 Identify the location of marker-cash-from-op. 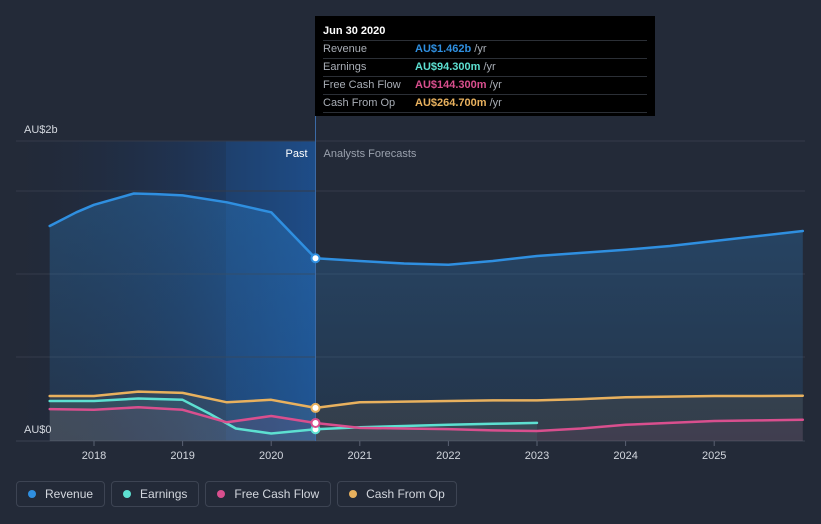
(315, 407).